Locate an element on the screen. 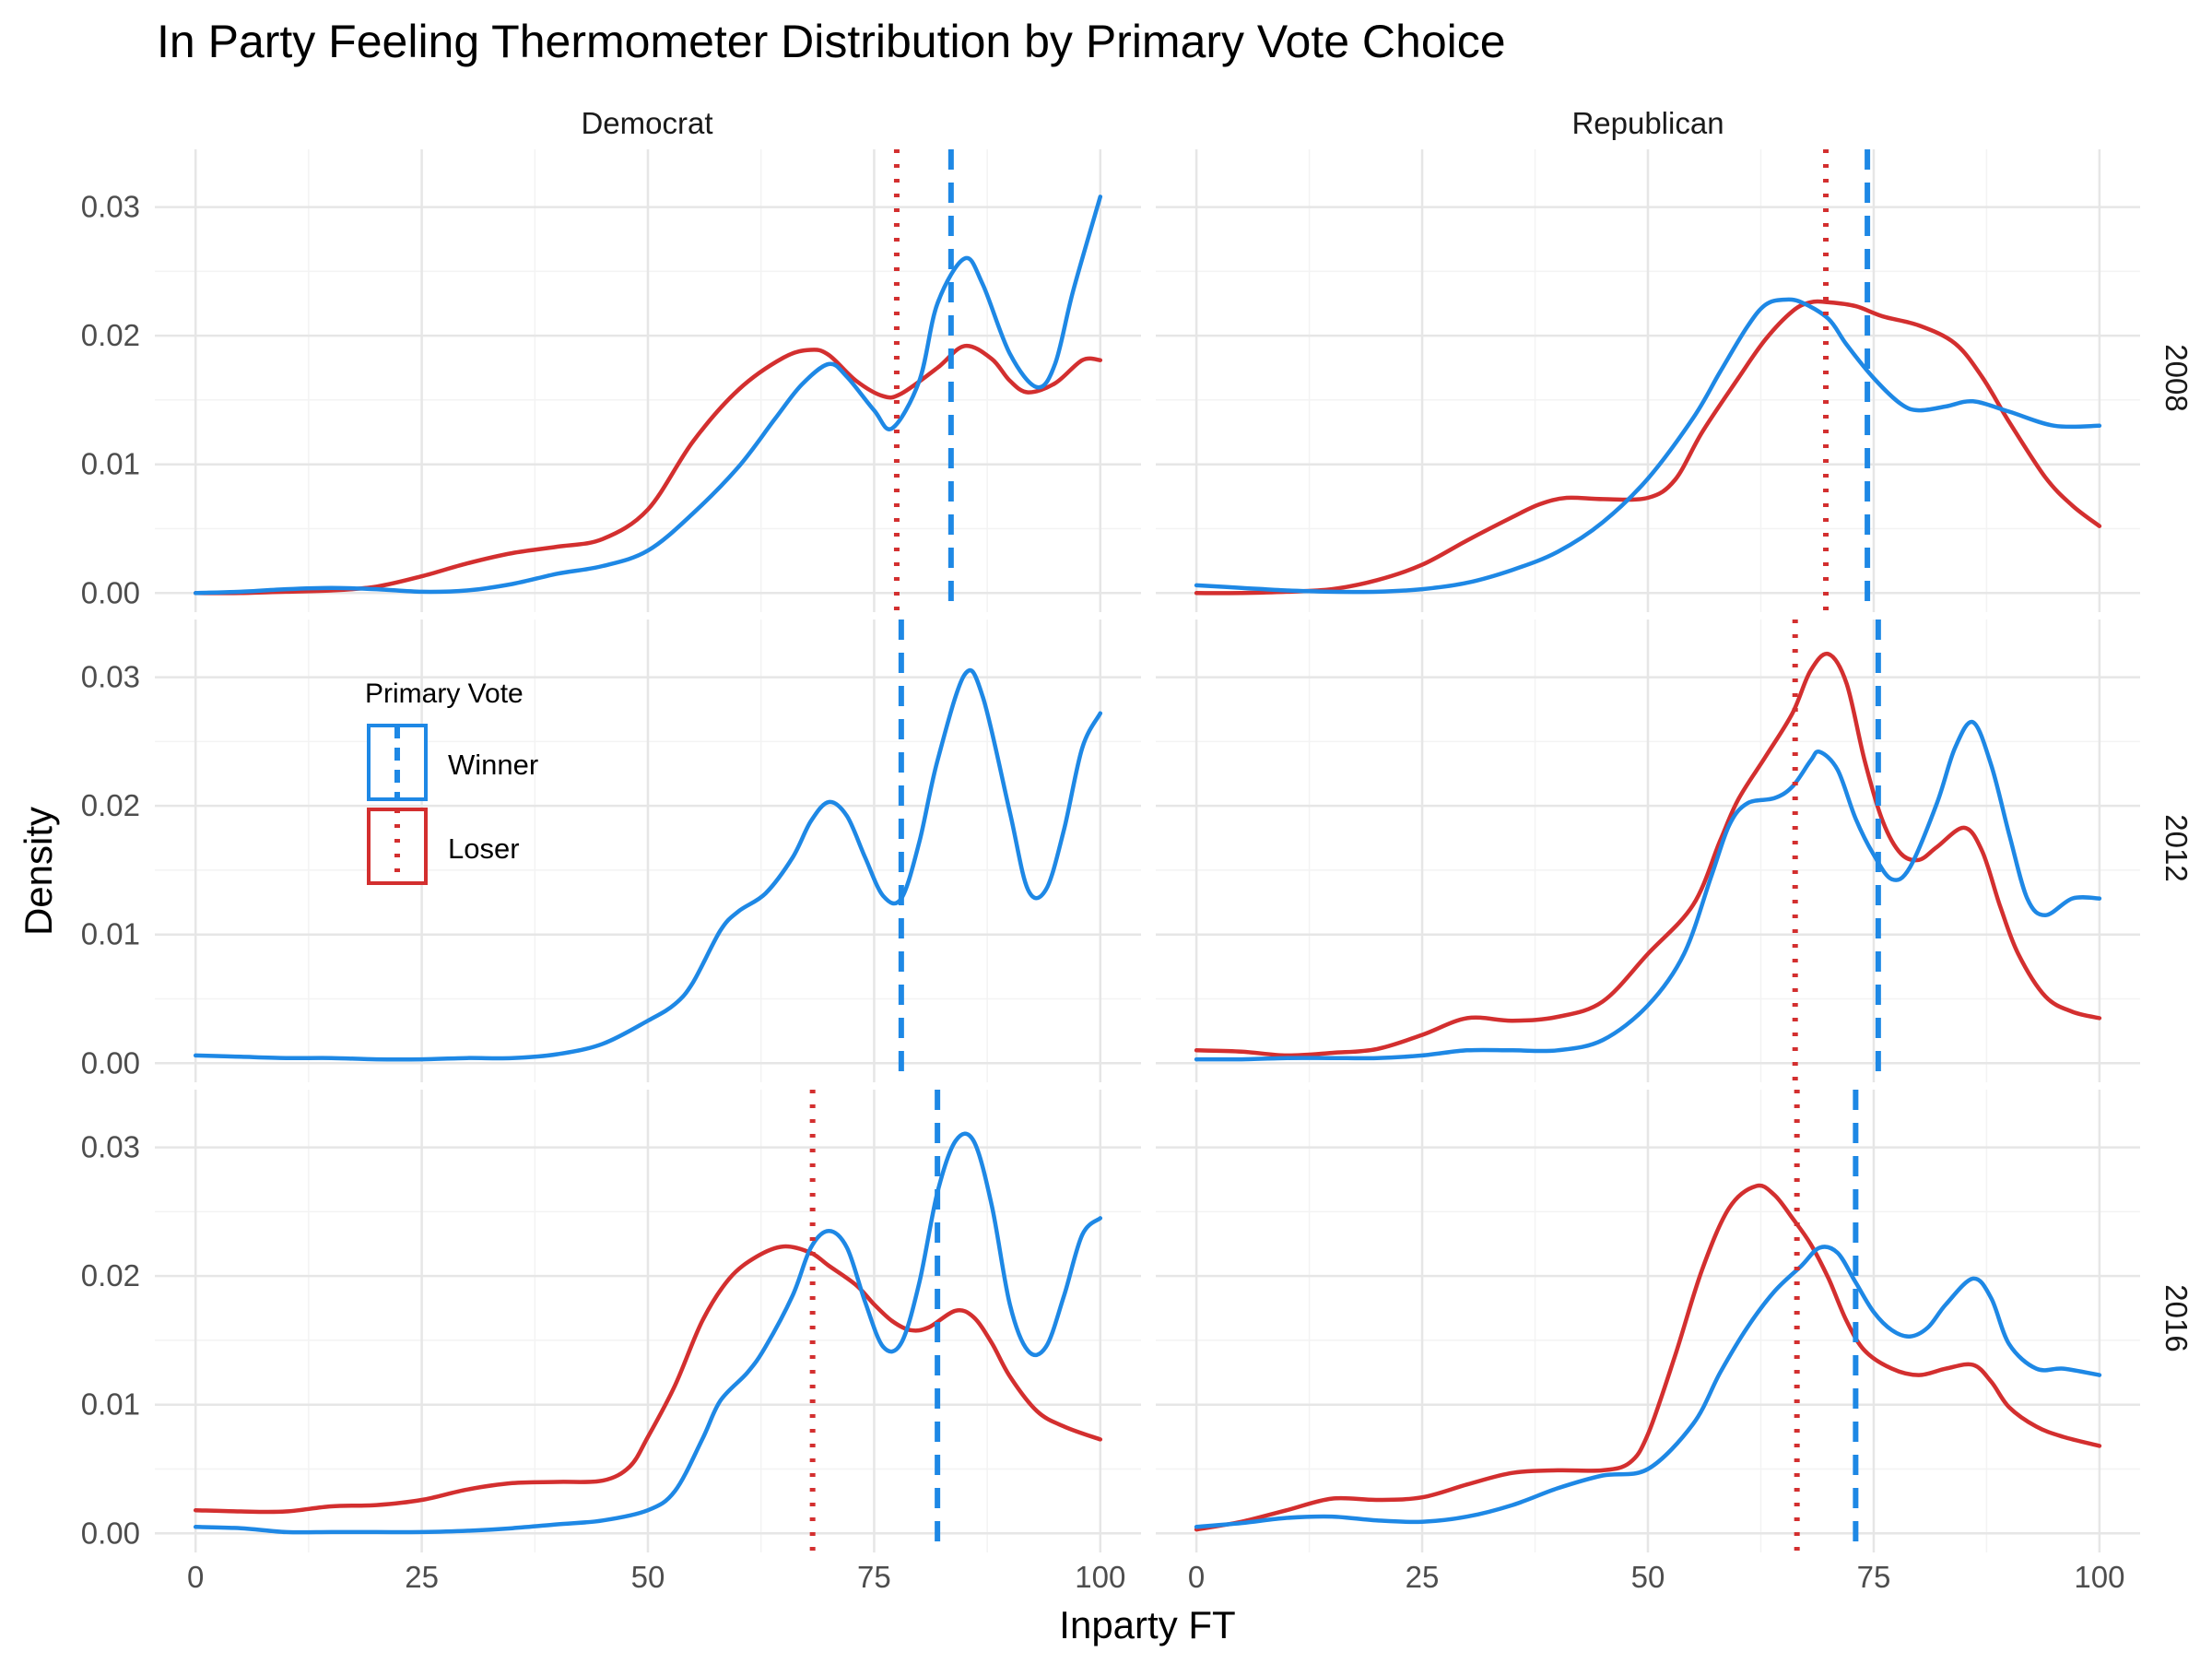 This screenshot has width=2212, height=1664. legend-label-loser: Loser is located at coordinates (484, 848).